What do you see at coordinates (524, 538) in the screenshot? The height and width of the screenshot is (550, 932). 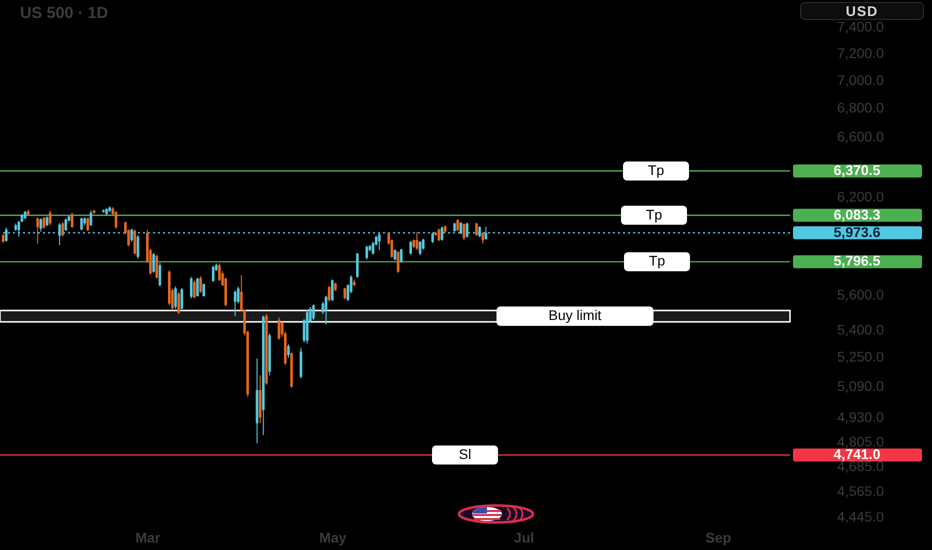 I see `x-tick-label: Jul` at bounding box center [524, 538].